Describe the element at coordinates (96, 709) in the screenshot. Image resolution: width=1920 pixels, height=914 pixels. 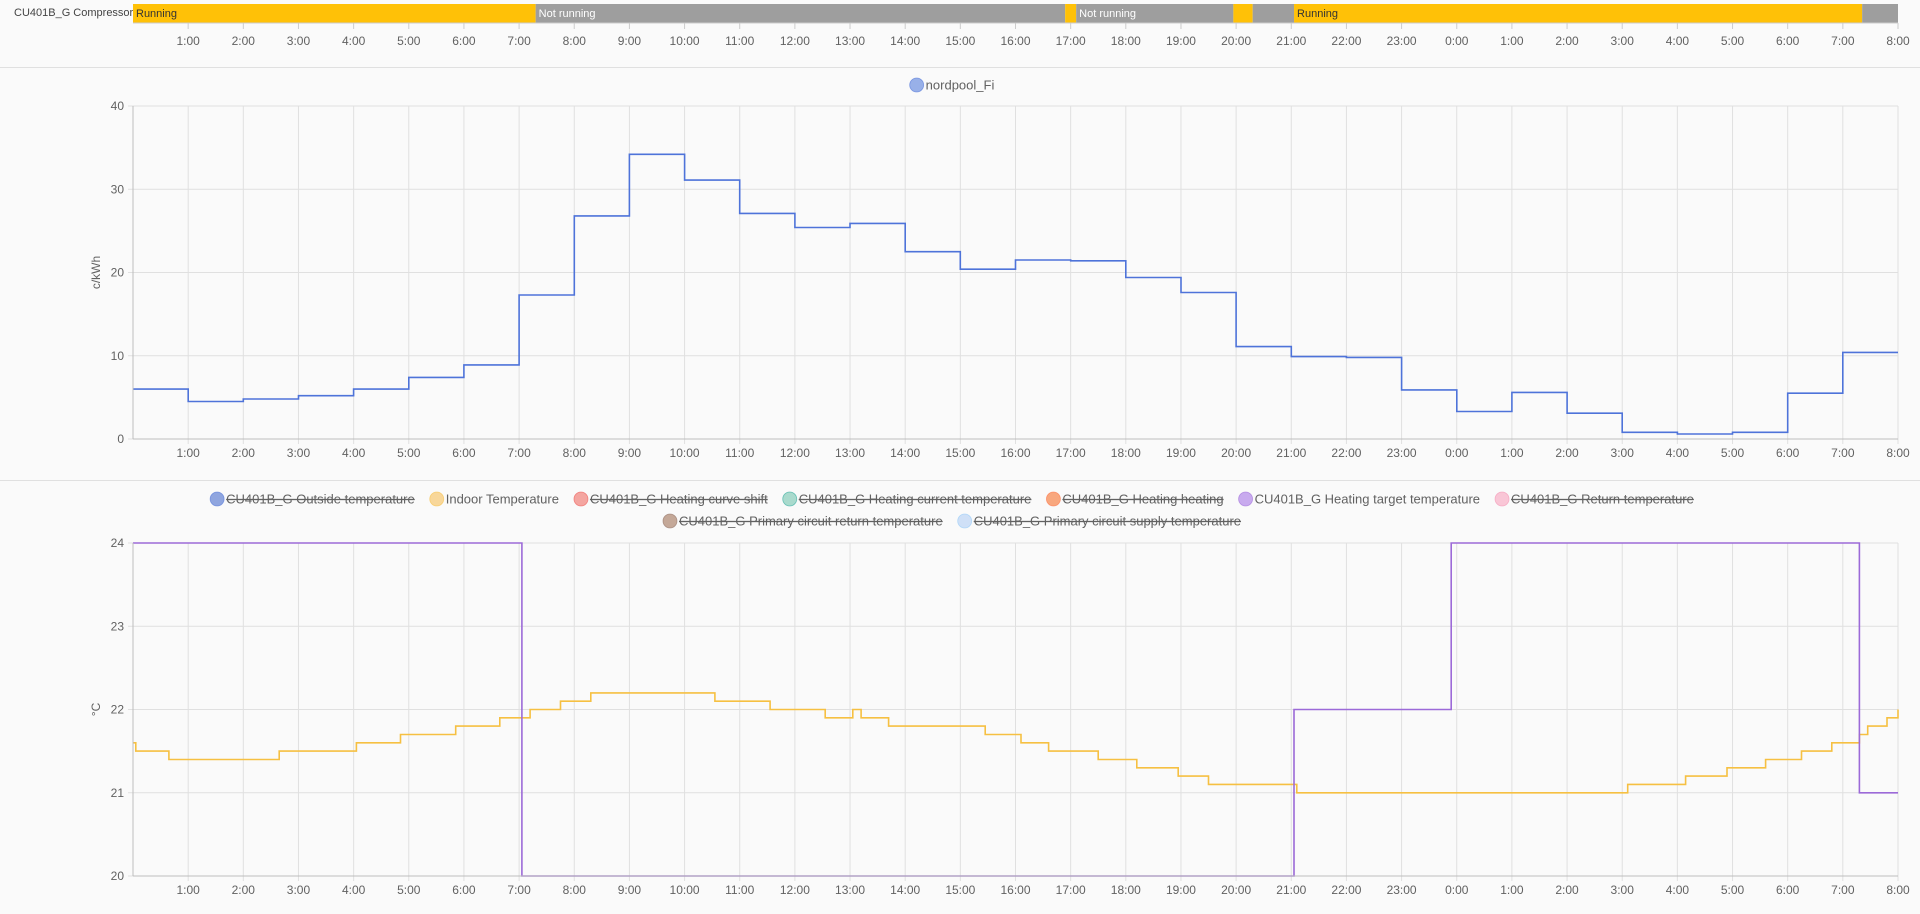
I see `y-axis-title: °C` at that location.